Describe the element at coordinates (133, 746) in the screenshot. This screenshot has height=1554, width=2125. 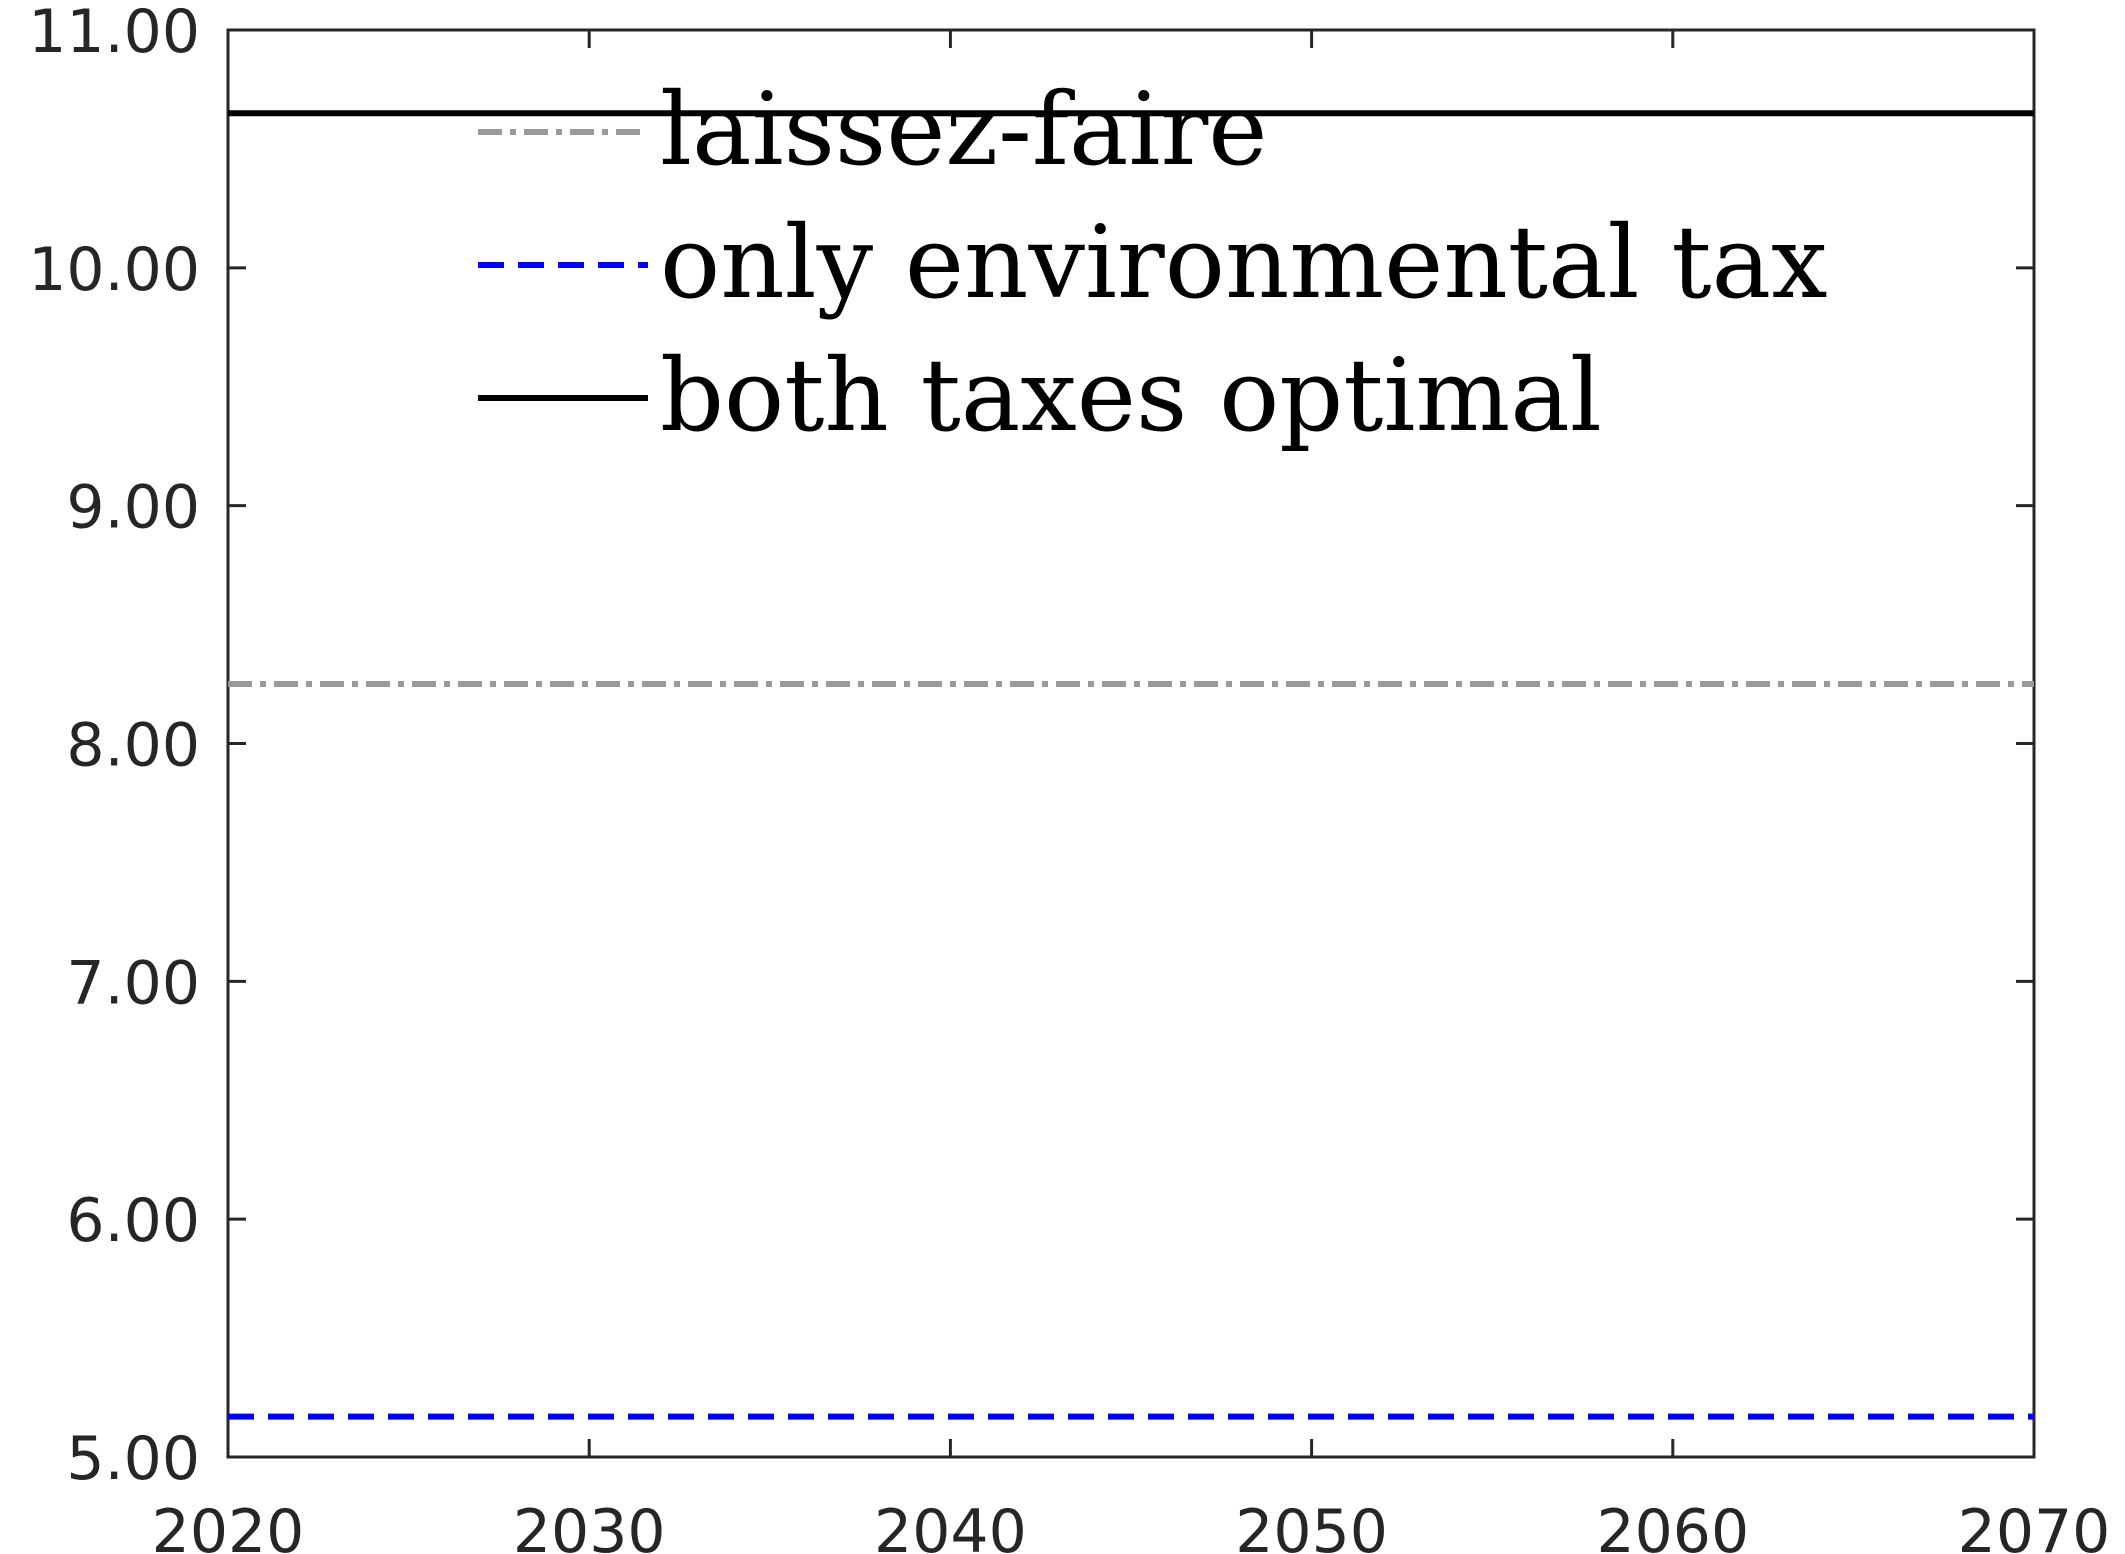
I see `y-tick-label: 8.00` at that location.